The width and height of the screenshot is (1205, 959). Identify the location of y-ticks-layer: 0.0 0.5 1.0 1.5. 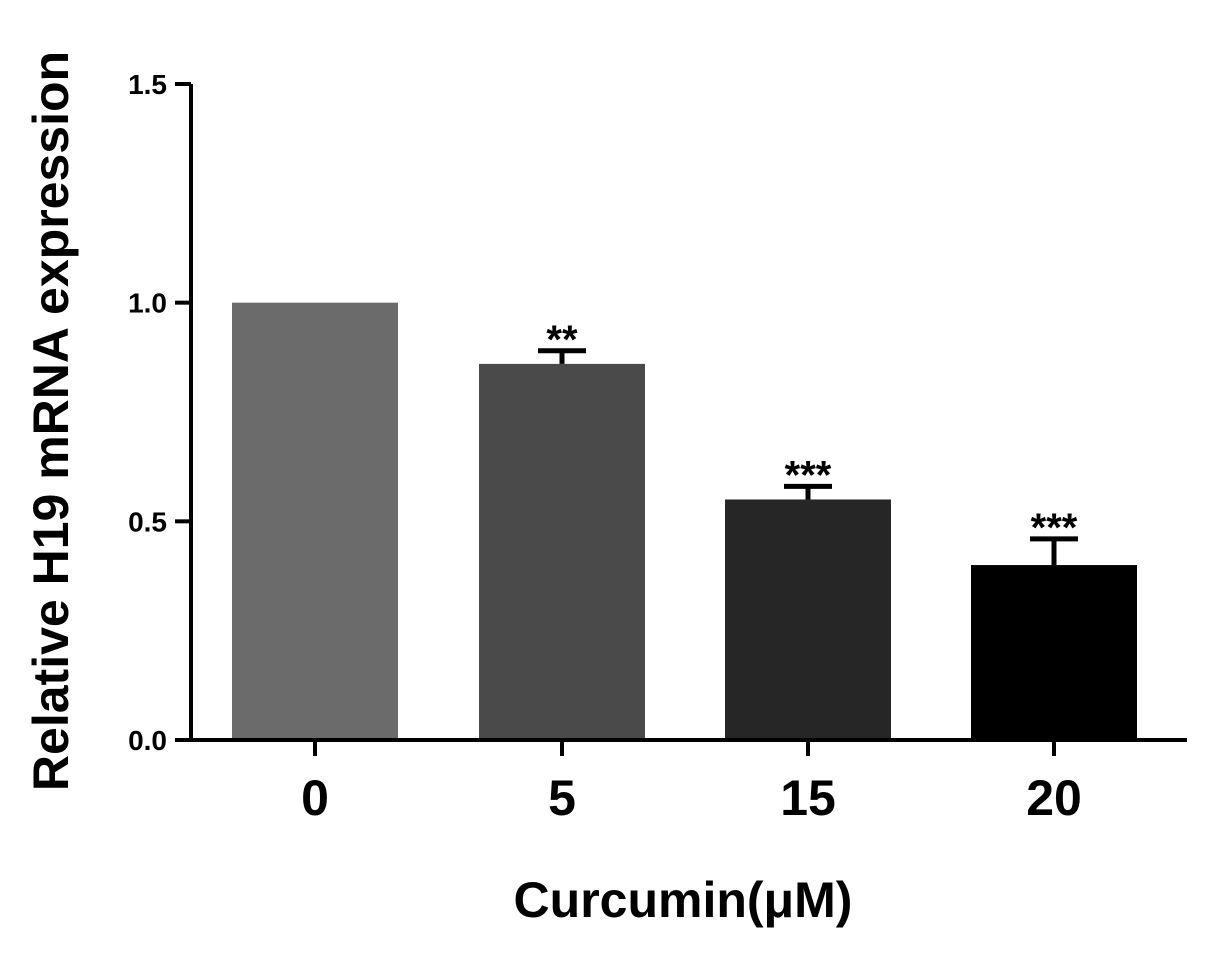
(159, 412).